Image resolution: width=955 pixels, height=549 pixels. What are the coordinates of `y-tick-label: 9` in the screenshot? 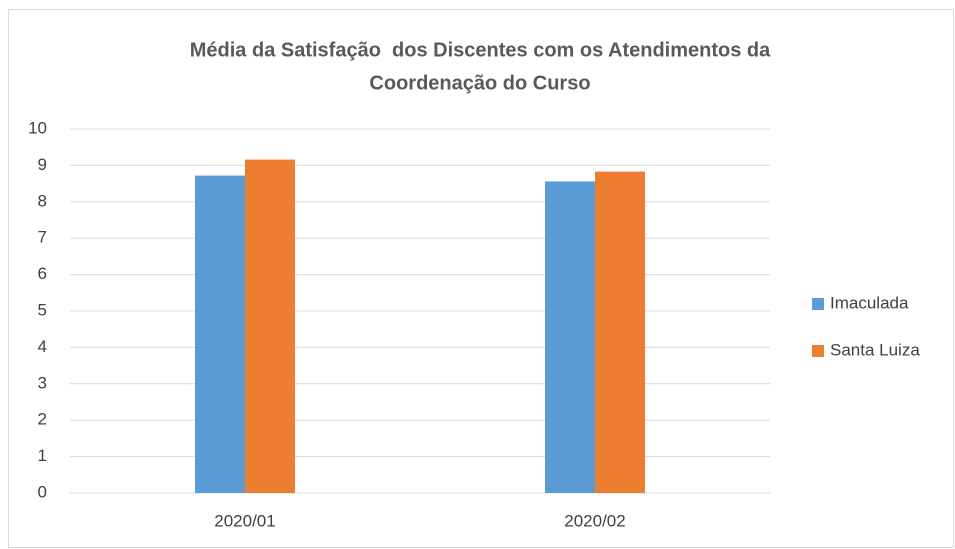 It's located at (42, 164).